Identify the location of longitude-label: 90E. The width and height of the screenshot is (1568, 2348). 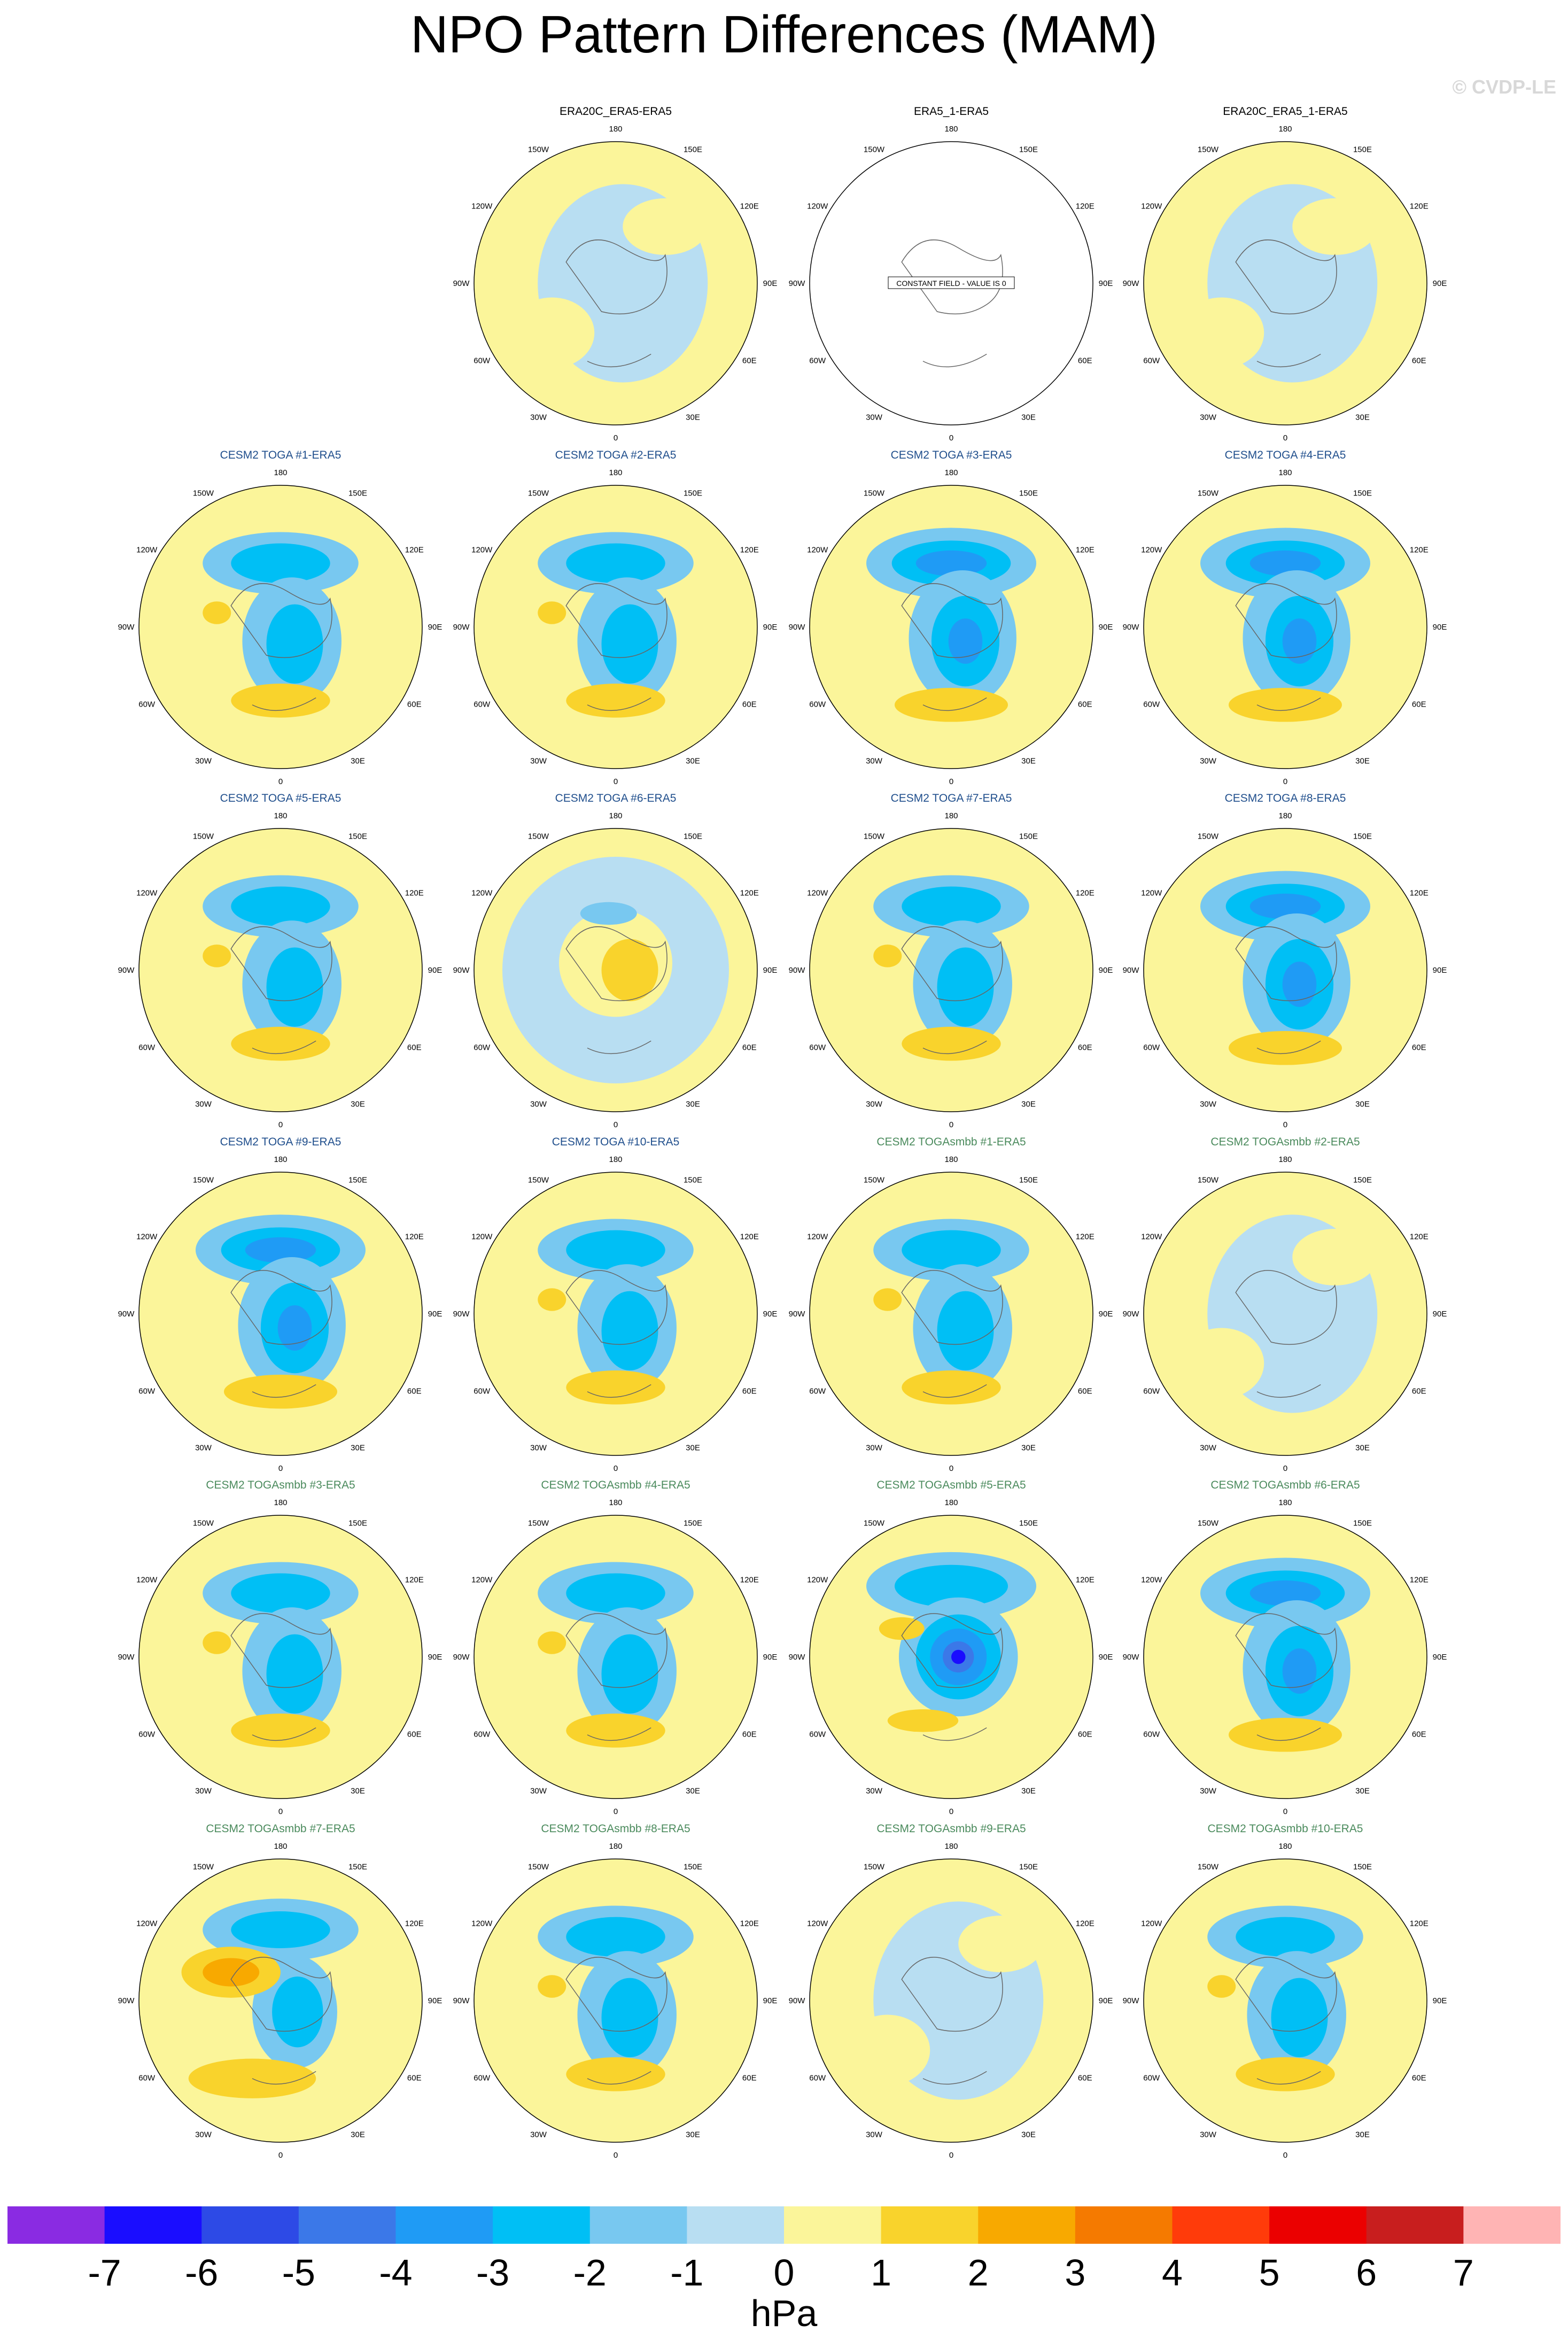
(1440, 970).